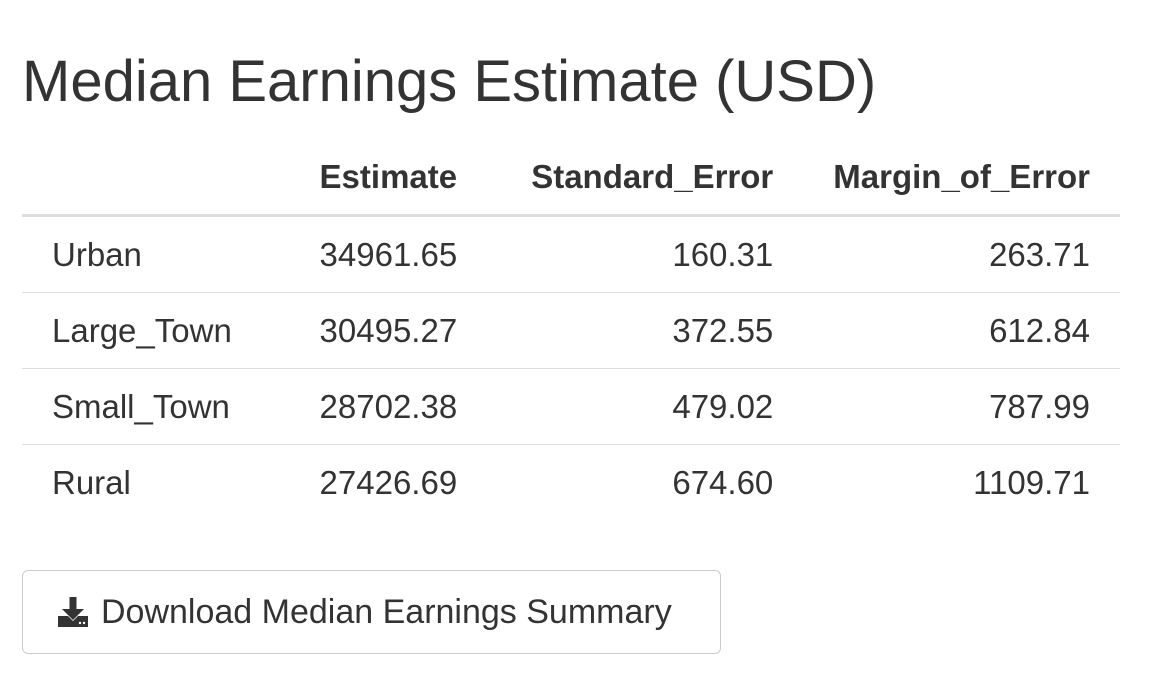 The height and width of the screenshot is (690, 1168). I want to click on column-header-standard-error: Standard_Error, so click(648, 178).